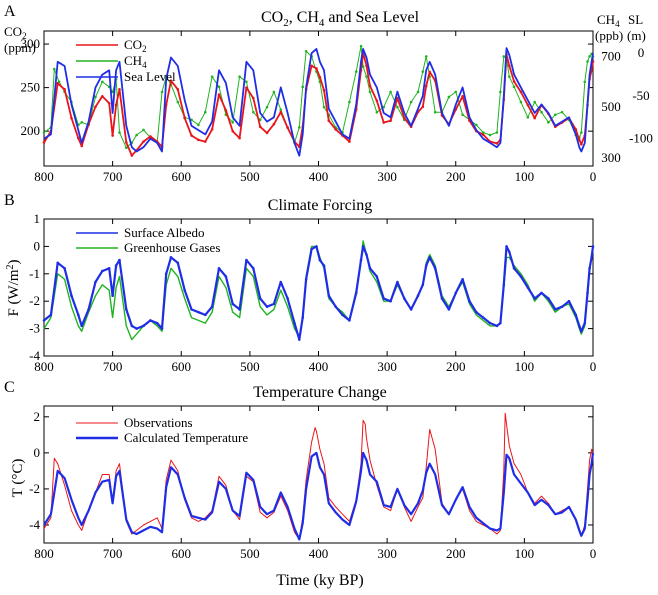 This screenshot has height=595, width=658. What do you see at coordinates (158, 422) in the screenshot?
I see `legend-obs-label: Observations` at bounding box center [158, 422].